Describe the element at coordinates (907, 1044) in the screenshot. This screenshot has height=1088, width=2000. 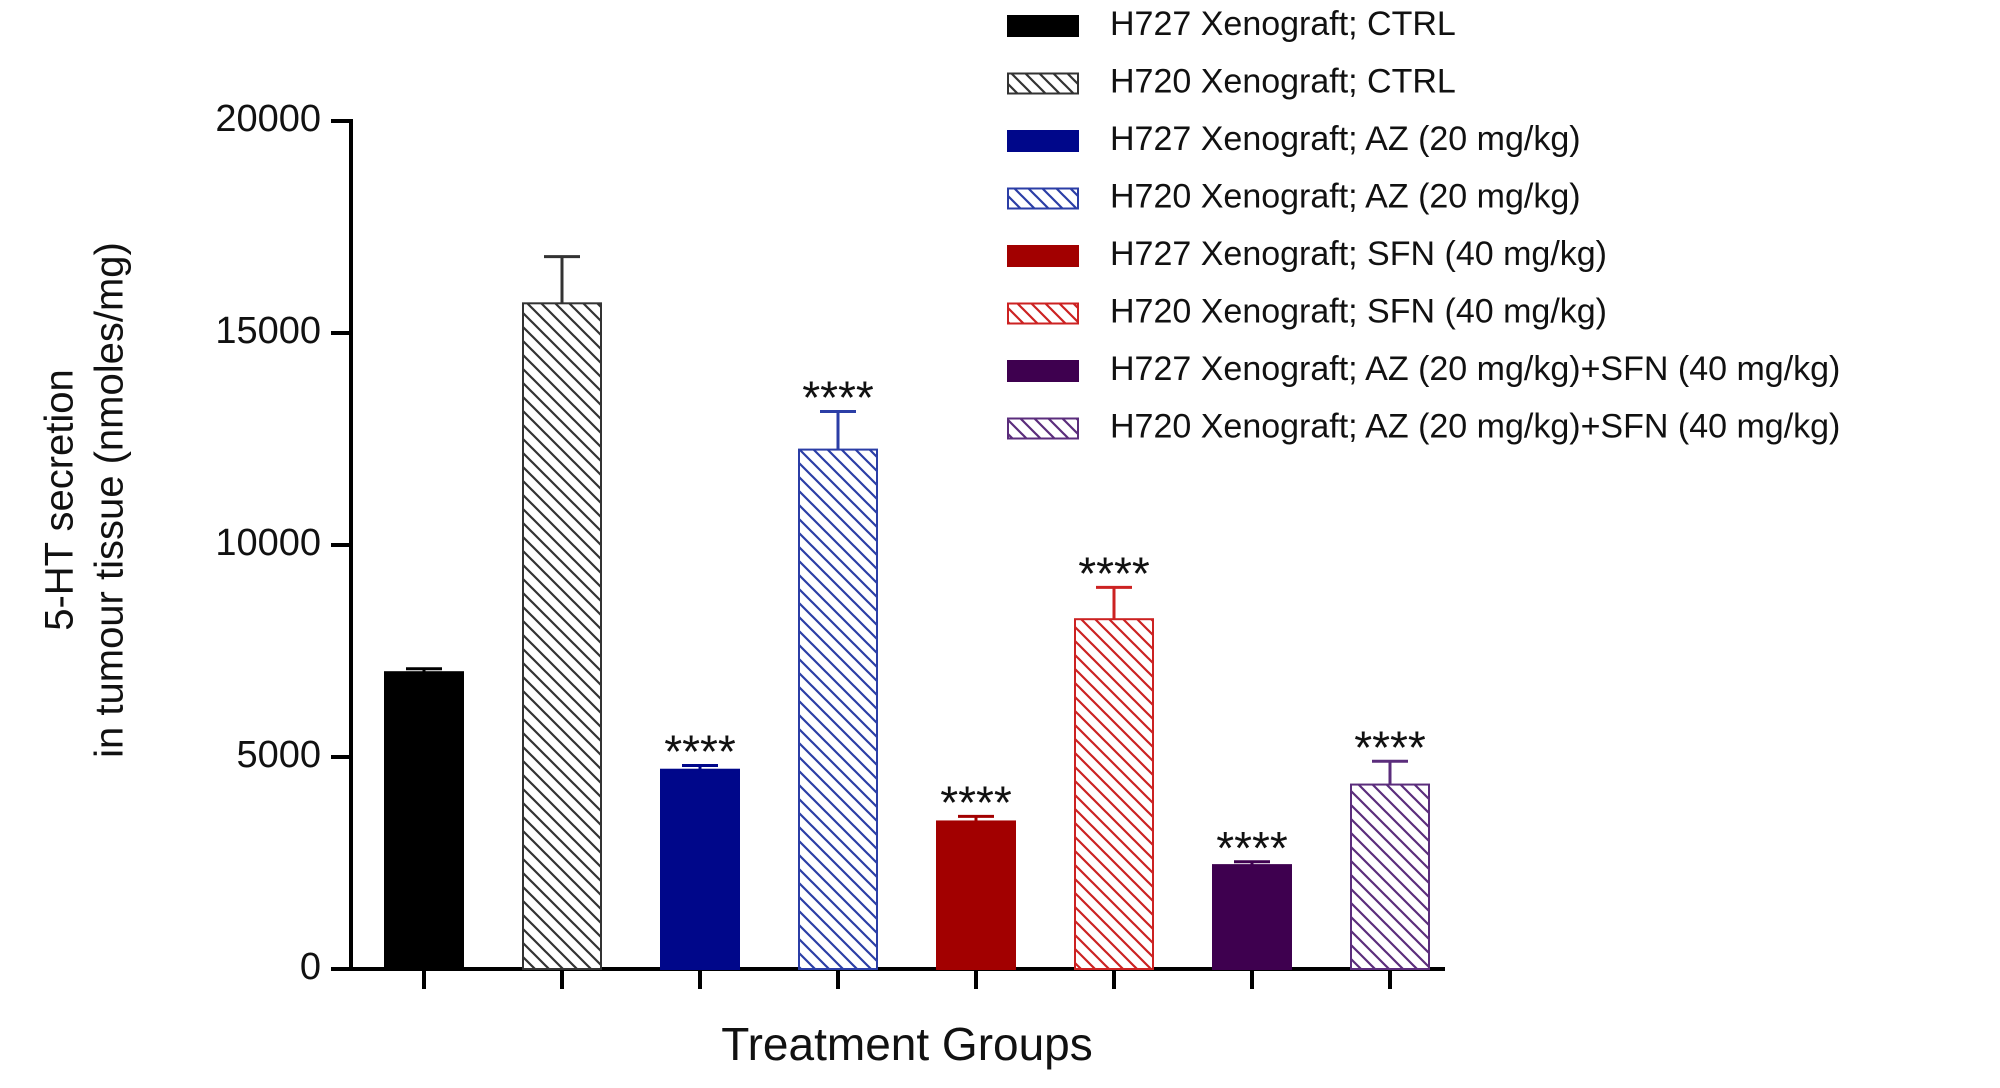
I see `x-axis-label: Treatment Groups` at that location.